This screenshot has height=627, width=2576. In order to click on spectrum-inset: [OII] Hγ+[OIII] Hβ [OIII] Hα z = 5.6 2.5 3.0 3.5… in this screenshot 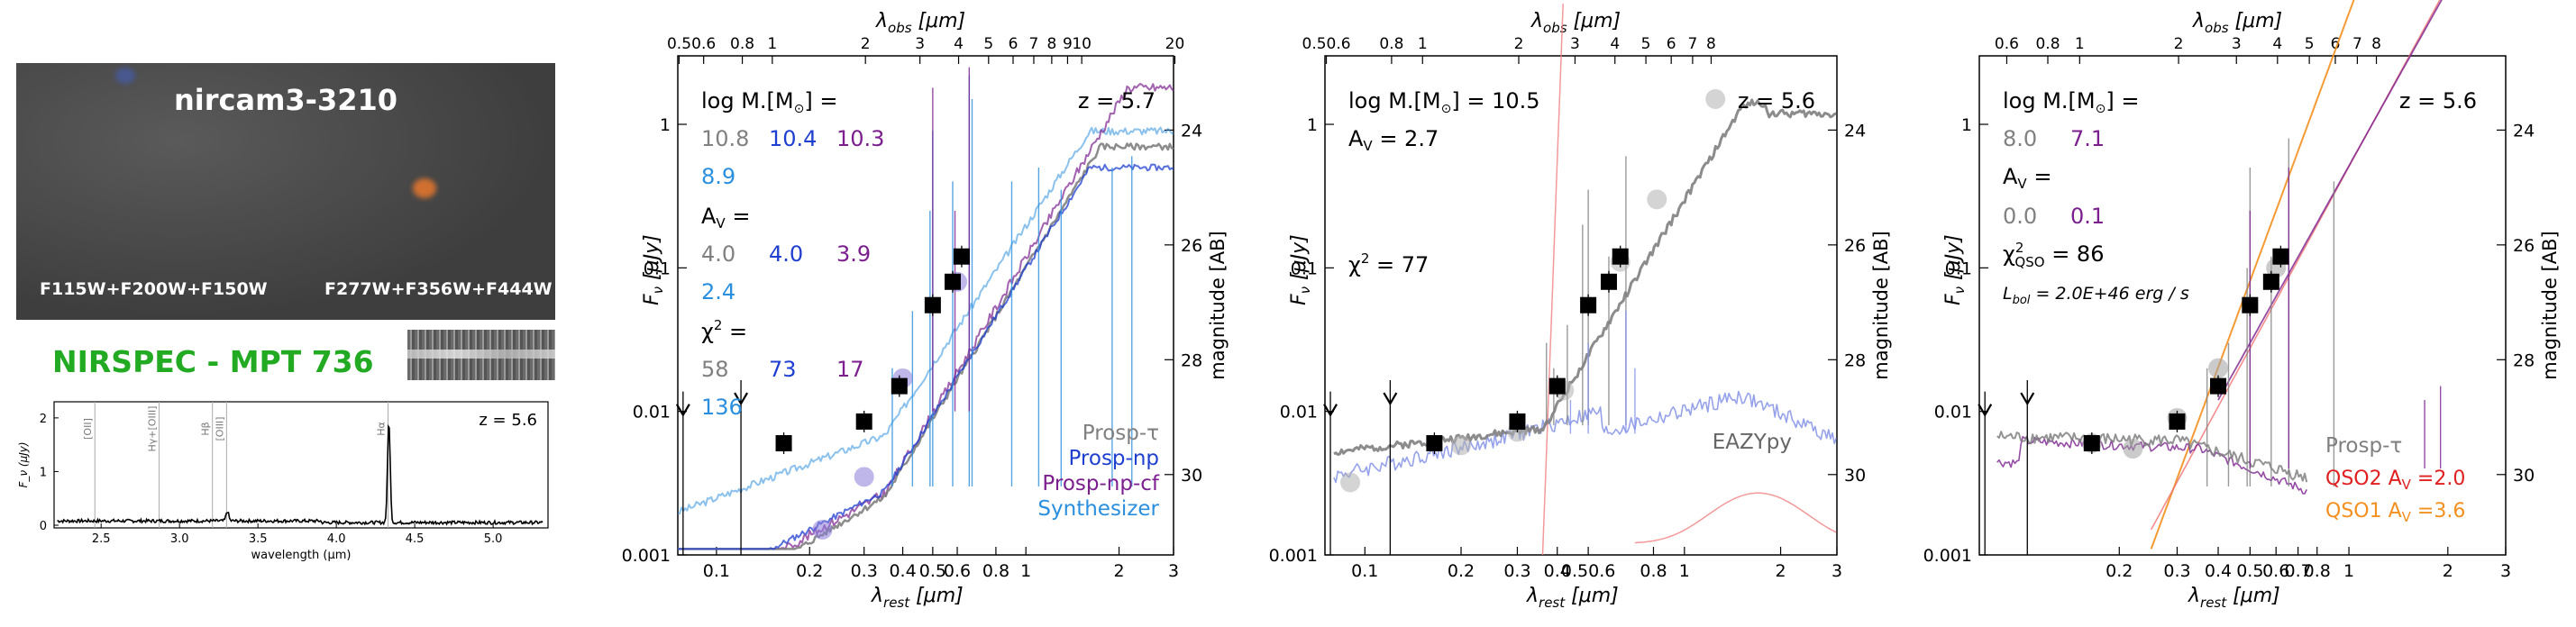, I will do `click(283, 481)`.